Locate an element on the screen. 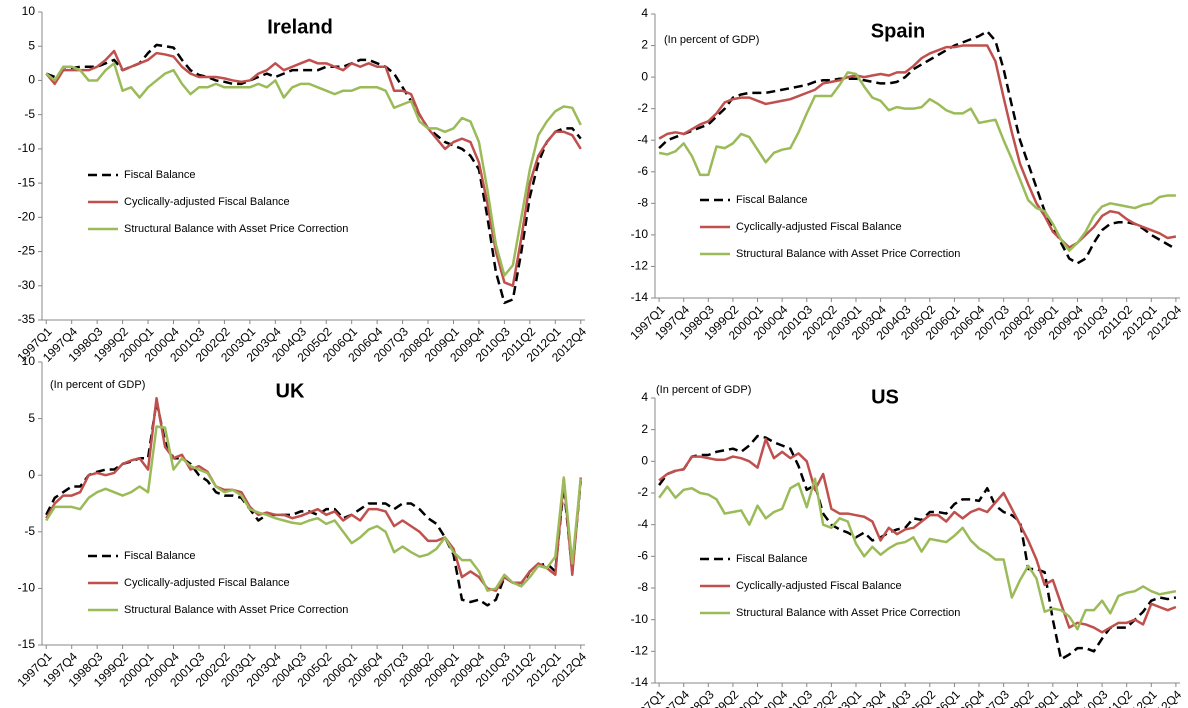  y-tick-label: -20 is located at coordinates (27, 217).